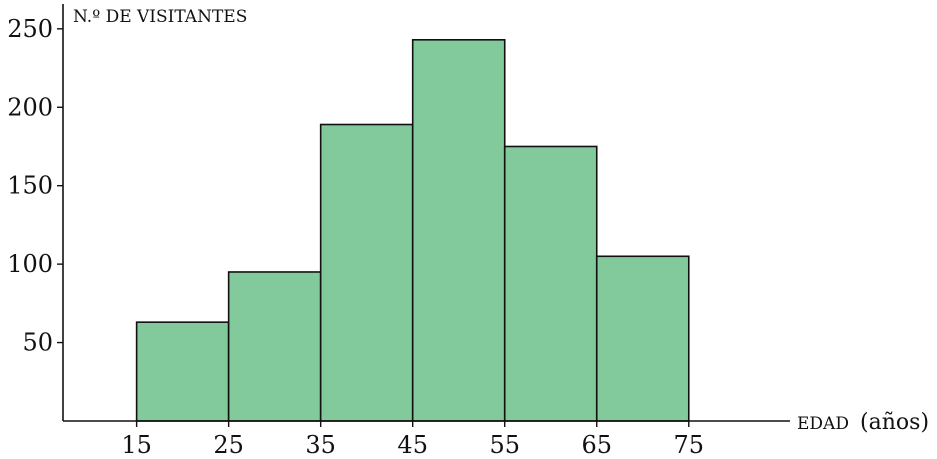 Image resolution: width=937 pixels, height=459 pixels. What do you see at coordinates (504, 445) in the screenshot?
I see `x-tick-label: 55` at bounding box center [504, 445].